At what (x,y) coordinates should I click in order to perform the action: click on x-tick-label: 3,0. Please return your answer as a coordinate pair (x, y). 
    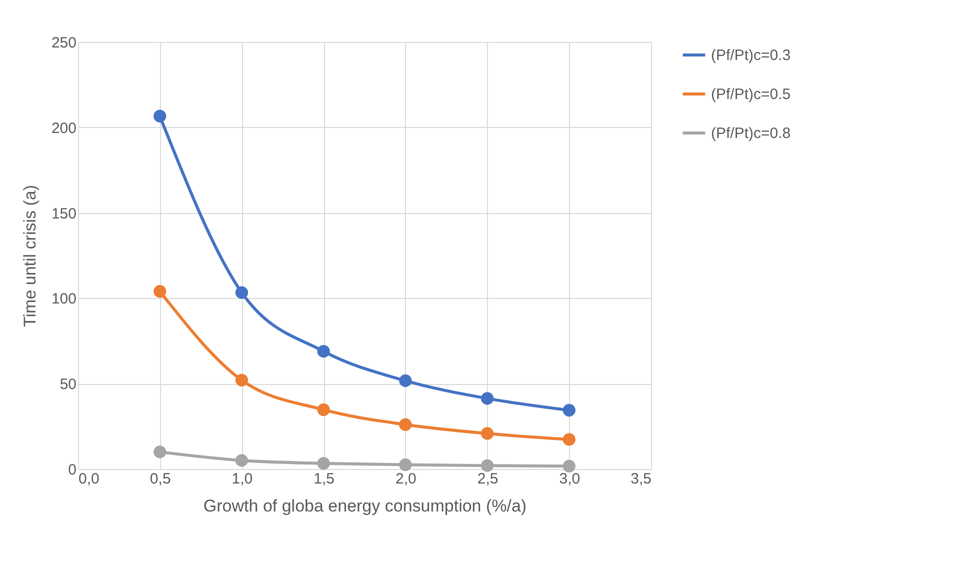
    Looking at the image, I should click on (569, 479).